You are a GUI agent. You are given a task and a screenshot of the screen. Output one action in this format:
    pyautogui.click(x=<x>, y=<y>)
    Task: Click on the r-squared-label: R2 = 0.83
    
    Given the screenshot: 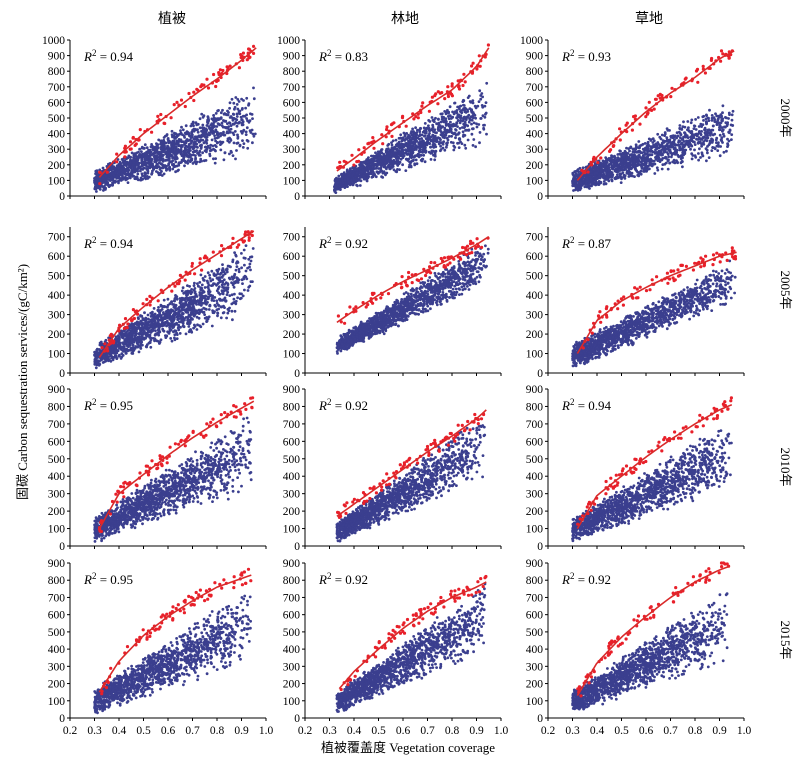 What is the action you would take?
    pyautogui.click(x=343, y=56)
    